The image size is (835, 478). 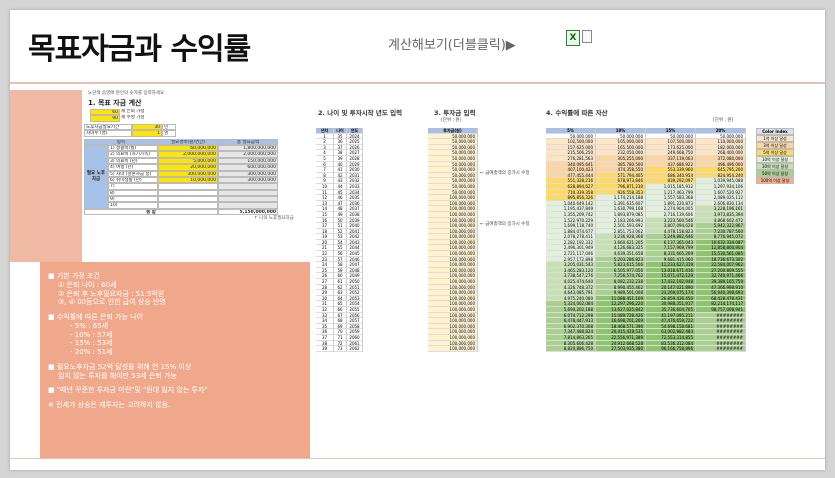 I want to click on cost-row: 10), so click(x=193, y=205).